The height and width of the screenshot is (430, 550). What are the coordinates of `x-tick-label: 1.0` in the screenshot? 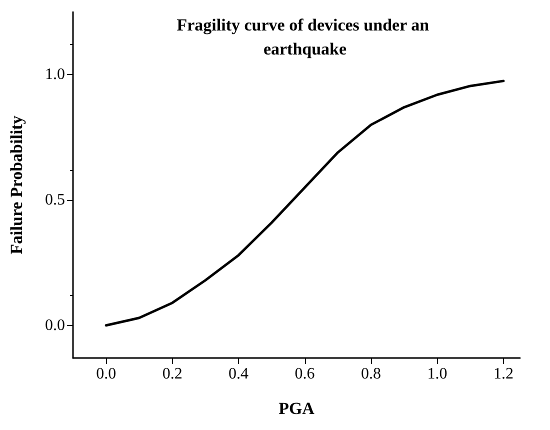 It's located at (437, 374).